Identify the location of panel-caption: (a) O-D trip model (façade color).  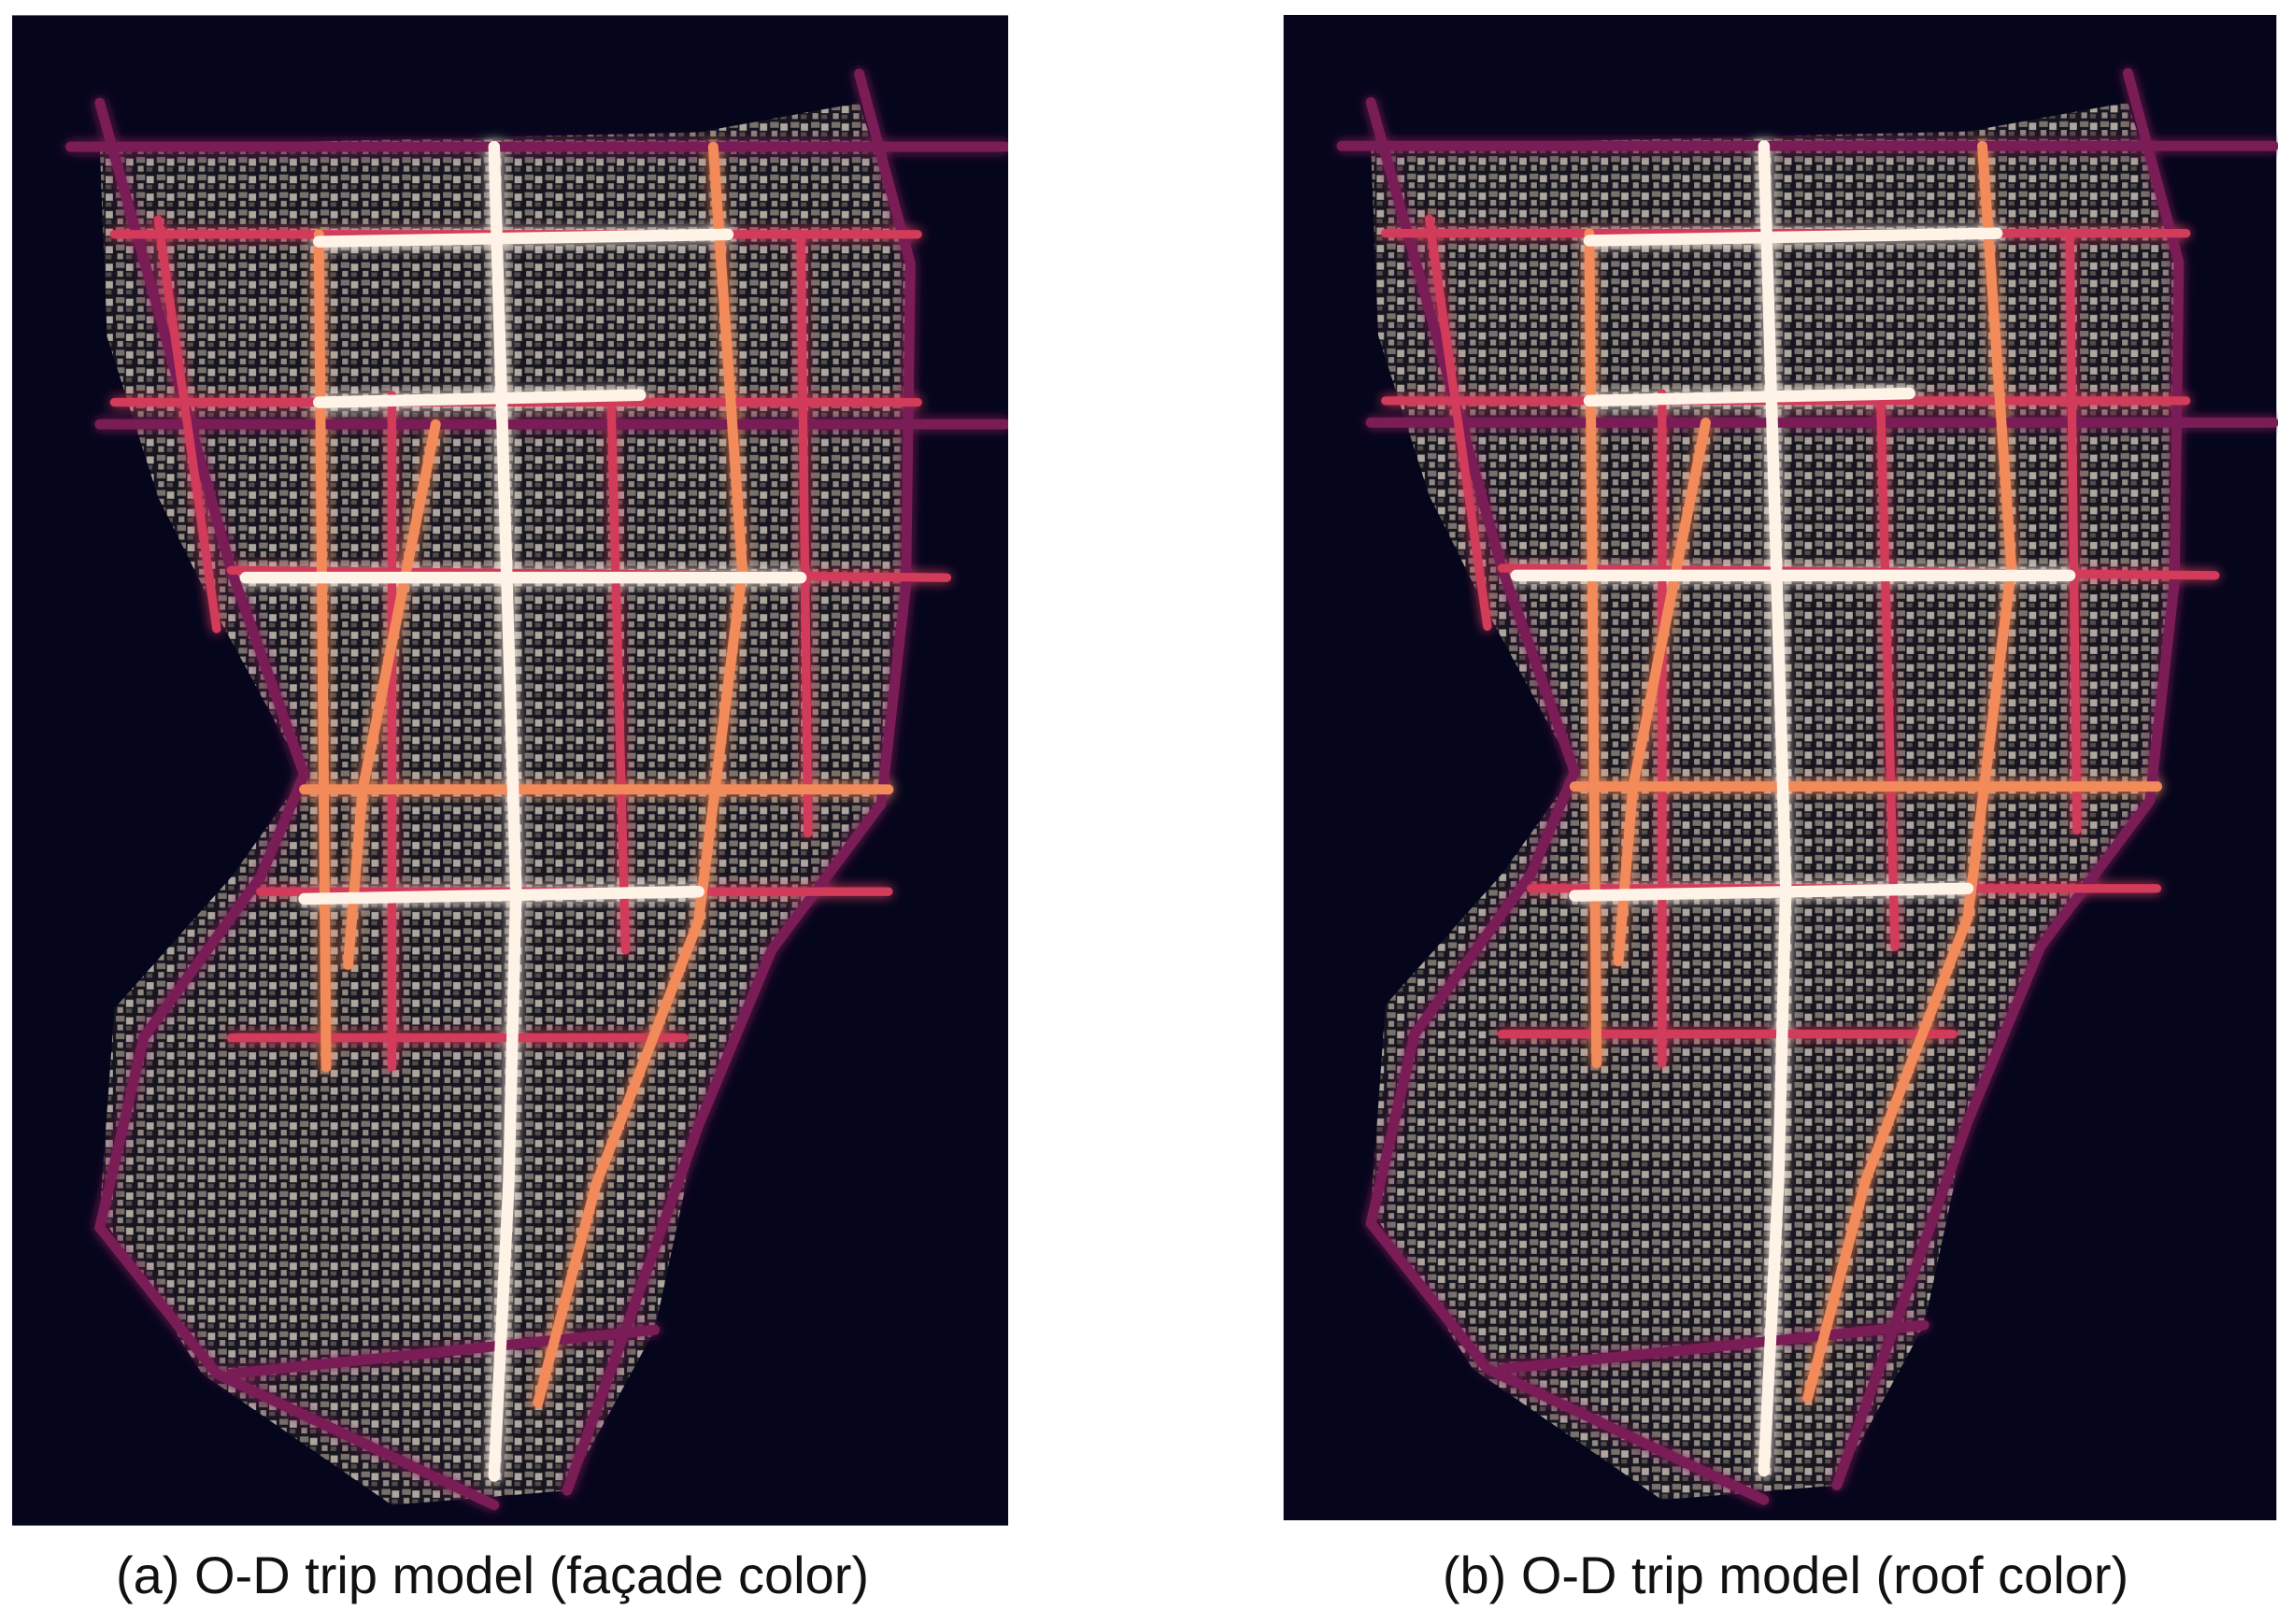
(492, 1575).